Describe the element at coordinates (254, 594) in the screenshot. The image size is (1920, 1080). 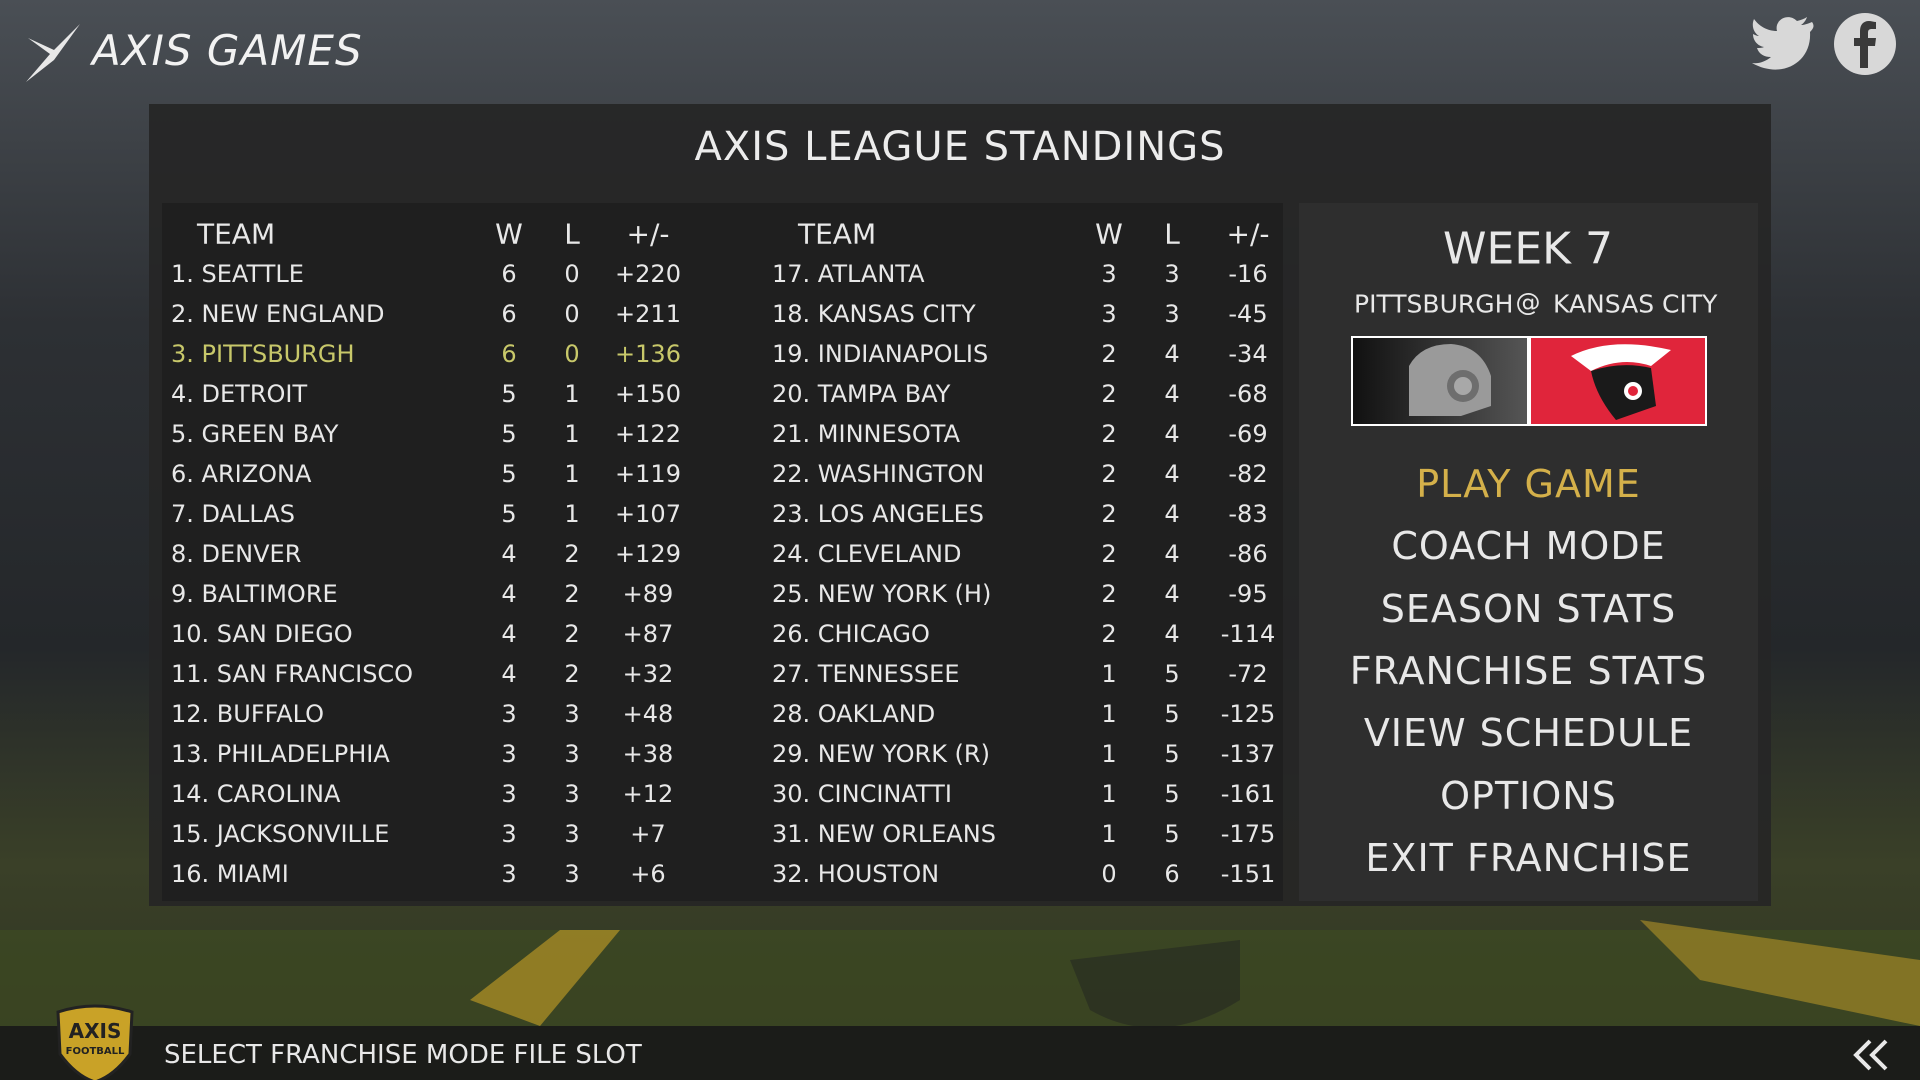
I see `team-name: 9. BALTIMORE` at that location.